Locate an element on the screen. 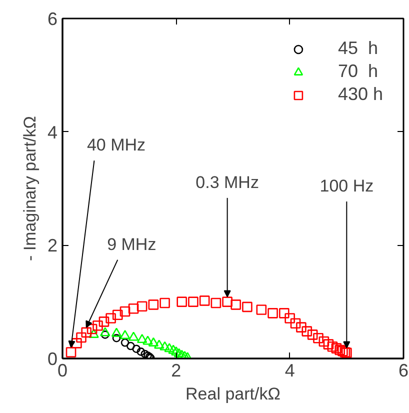  y-tick-label: 6 is located at coordinates (52, 19).